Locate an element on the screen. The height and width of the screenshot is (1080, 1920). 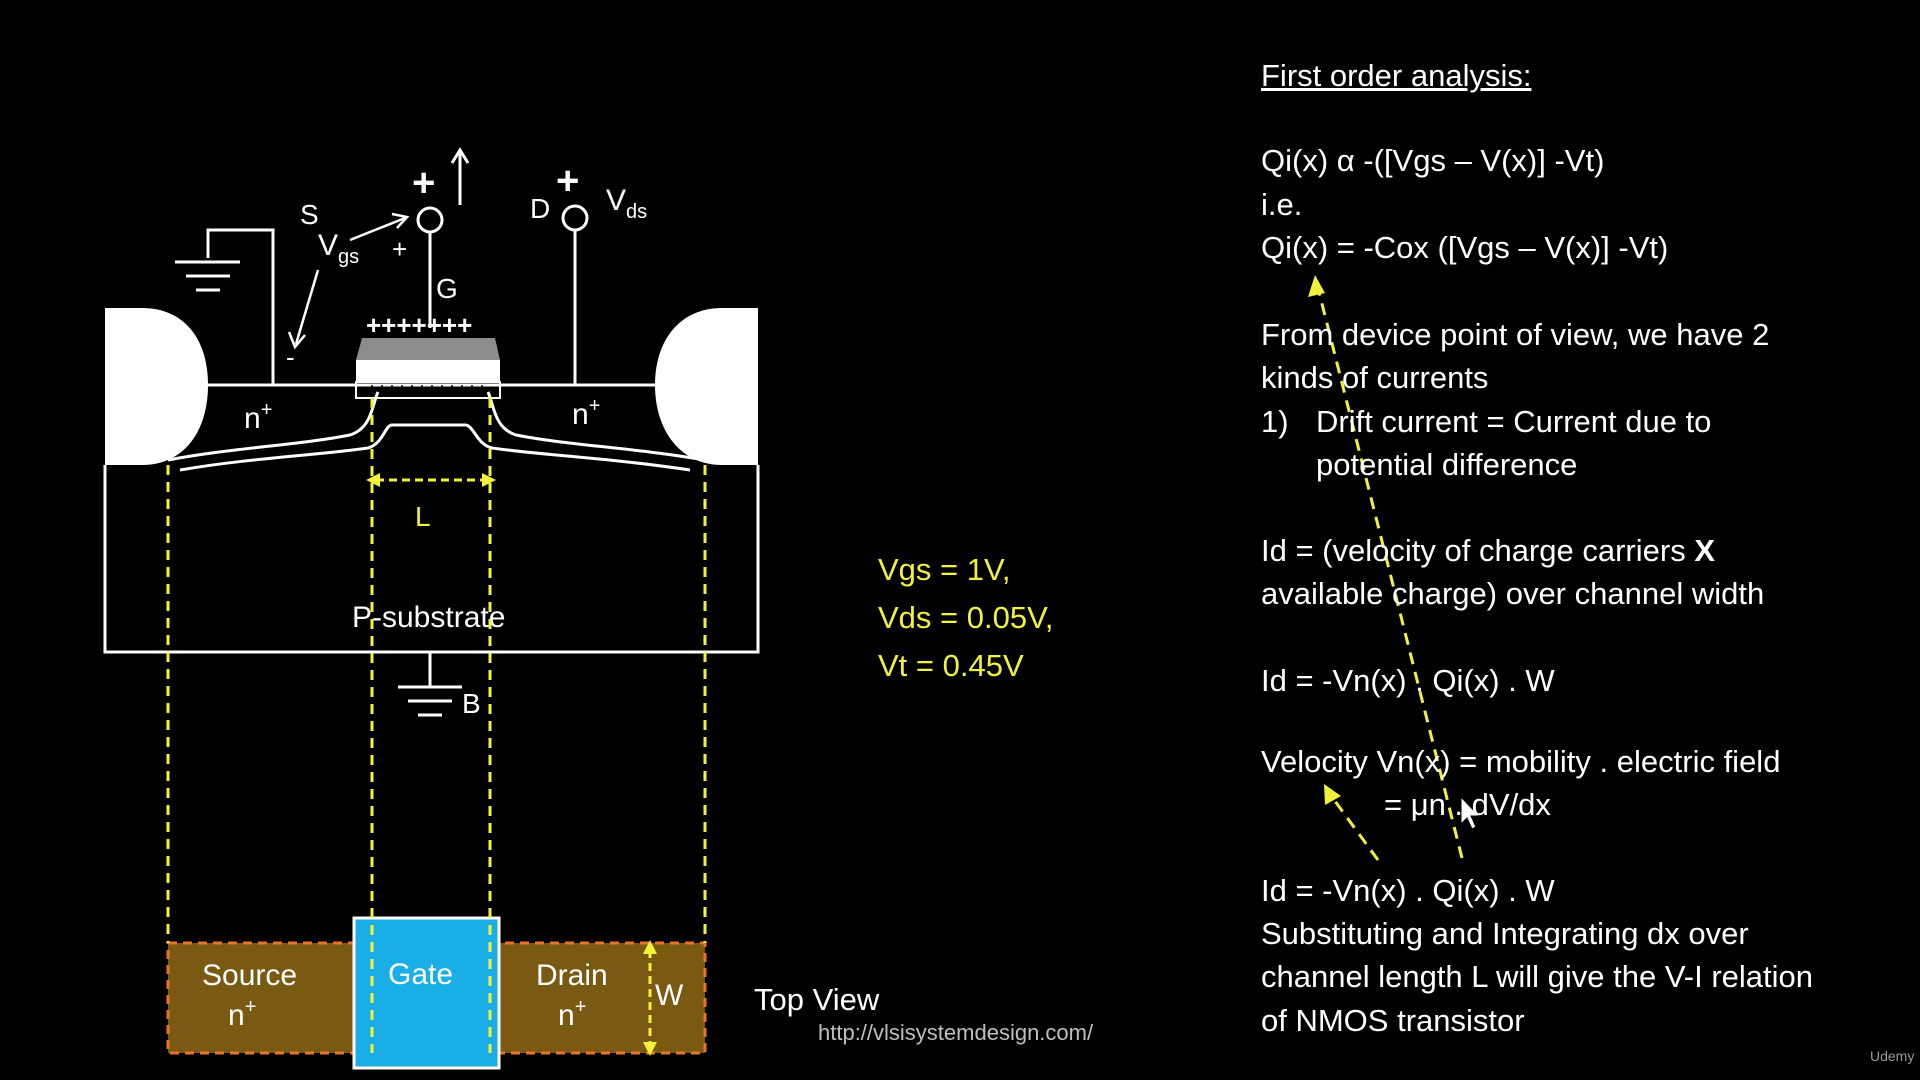
gate-plus: + is located at coordinates (423, 183).